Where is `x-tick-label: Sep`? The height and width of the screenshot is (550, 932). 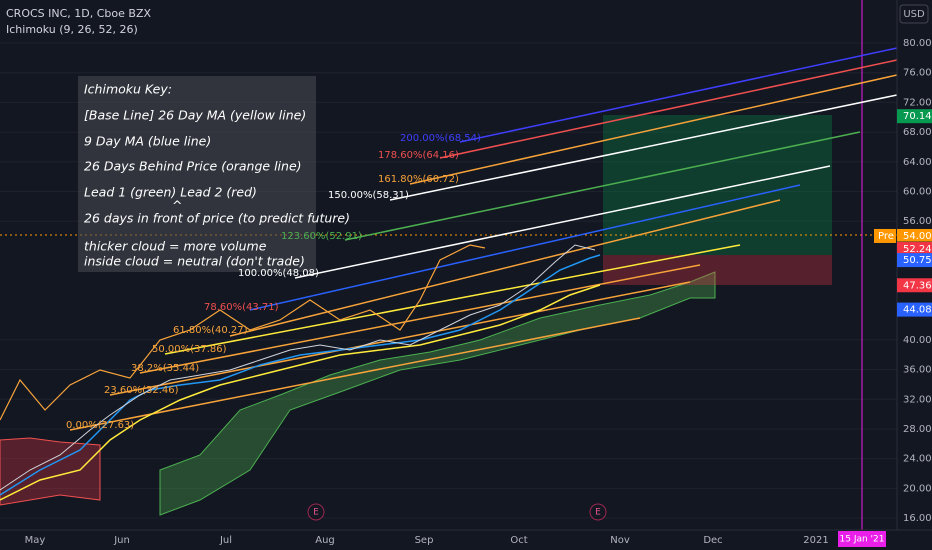 x-tick-label: Sep is located at coordinates (424, 540).